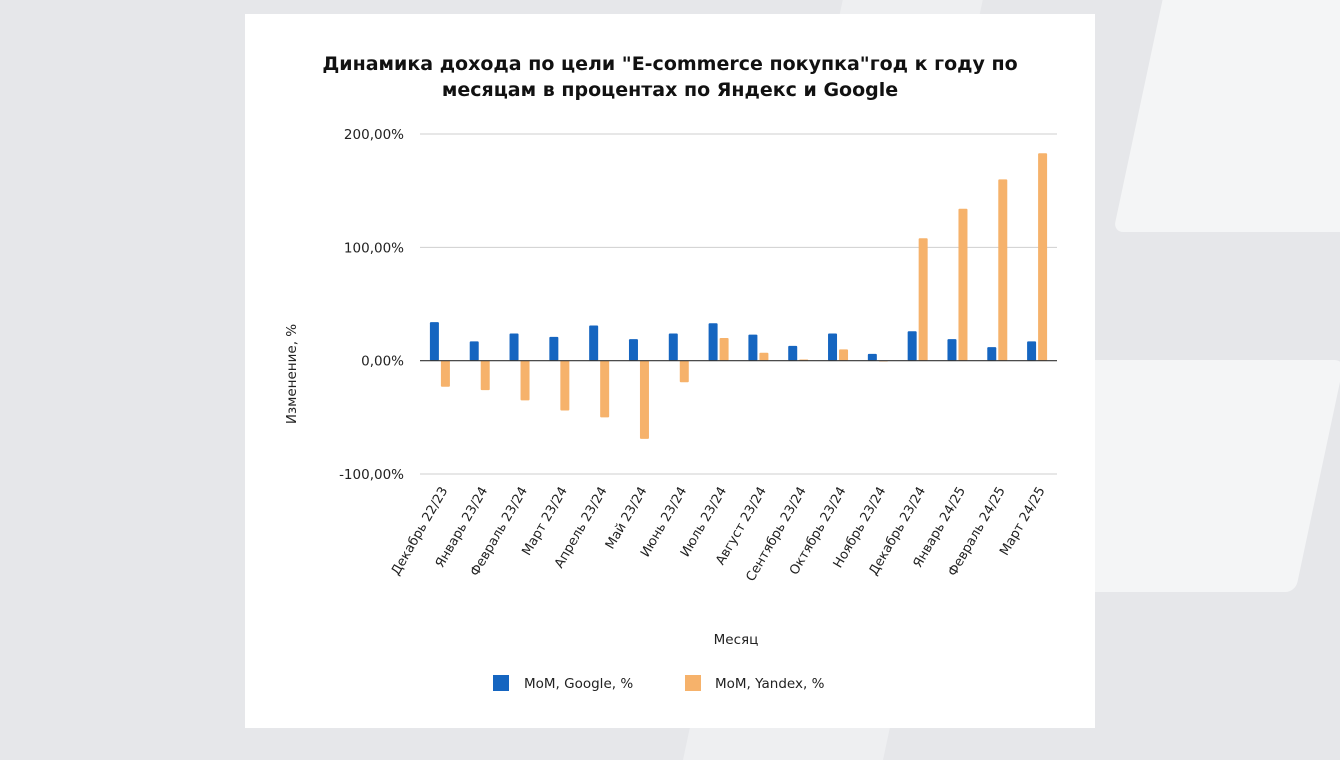  Describe the element at coordinates (659, 683) in the screenshot. I see `legend: MoM, Google, % MoM, Yandex, %` at that location.